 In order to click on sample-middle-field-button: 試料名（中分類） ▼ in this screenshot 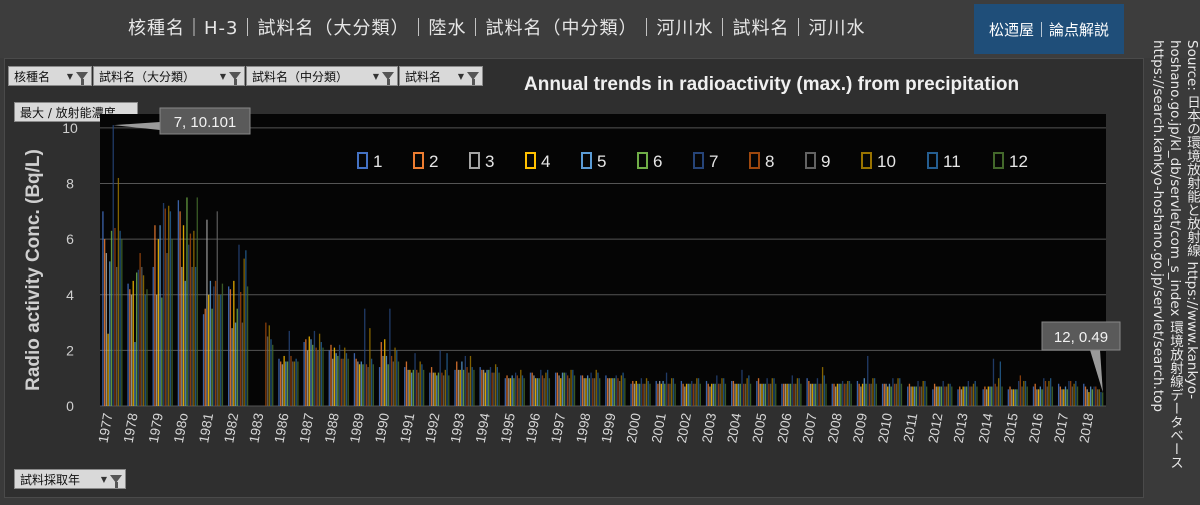, I will do `click(322, 76)`.